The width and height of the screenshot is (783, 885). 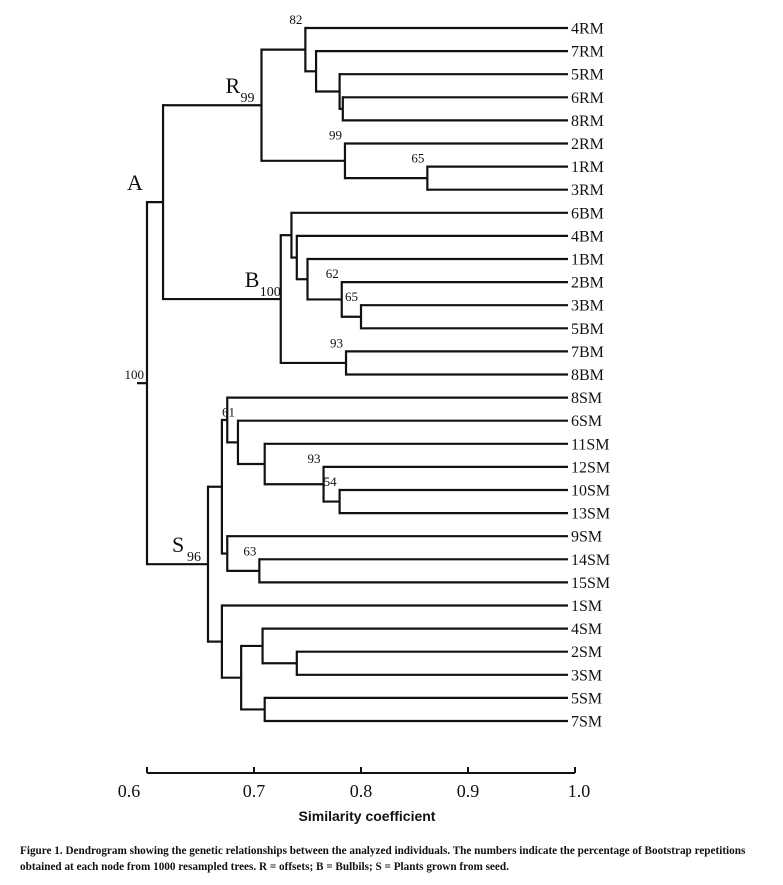 I want to click on leaf-label: 12SM, so click(x=590, y=467).